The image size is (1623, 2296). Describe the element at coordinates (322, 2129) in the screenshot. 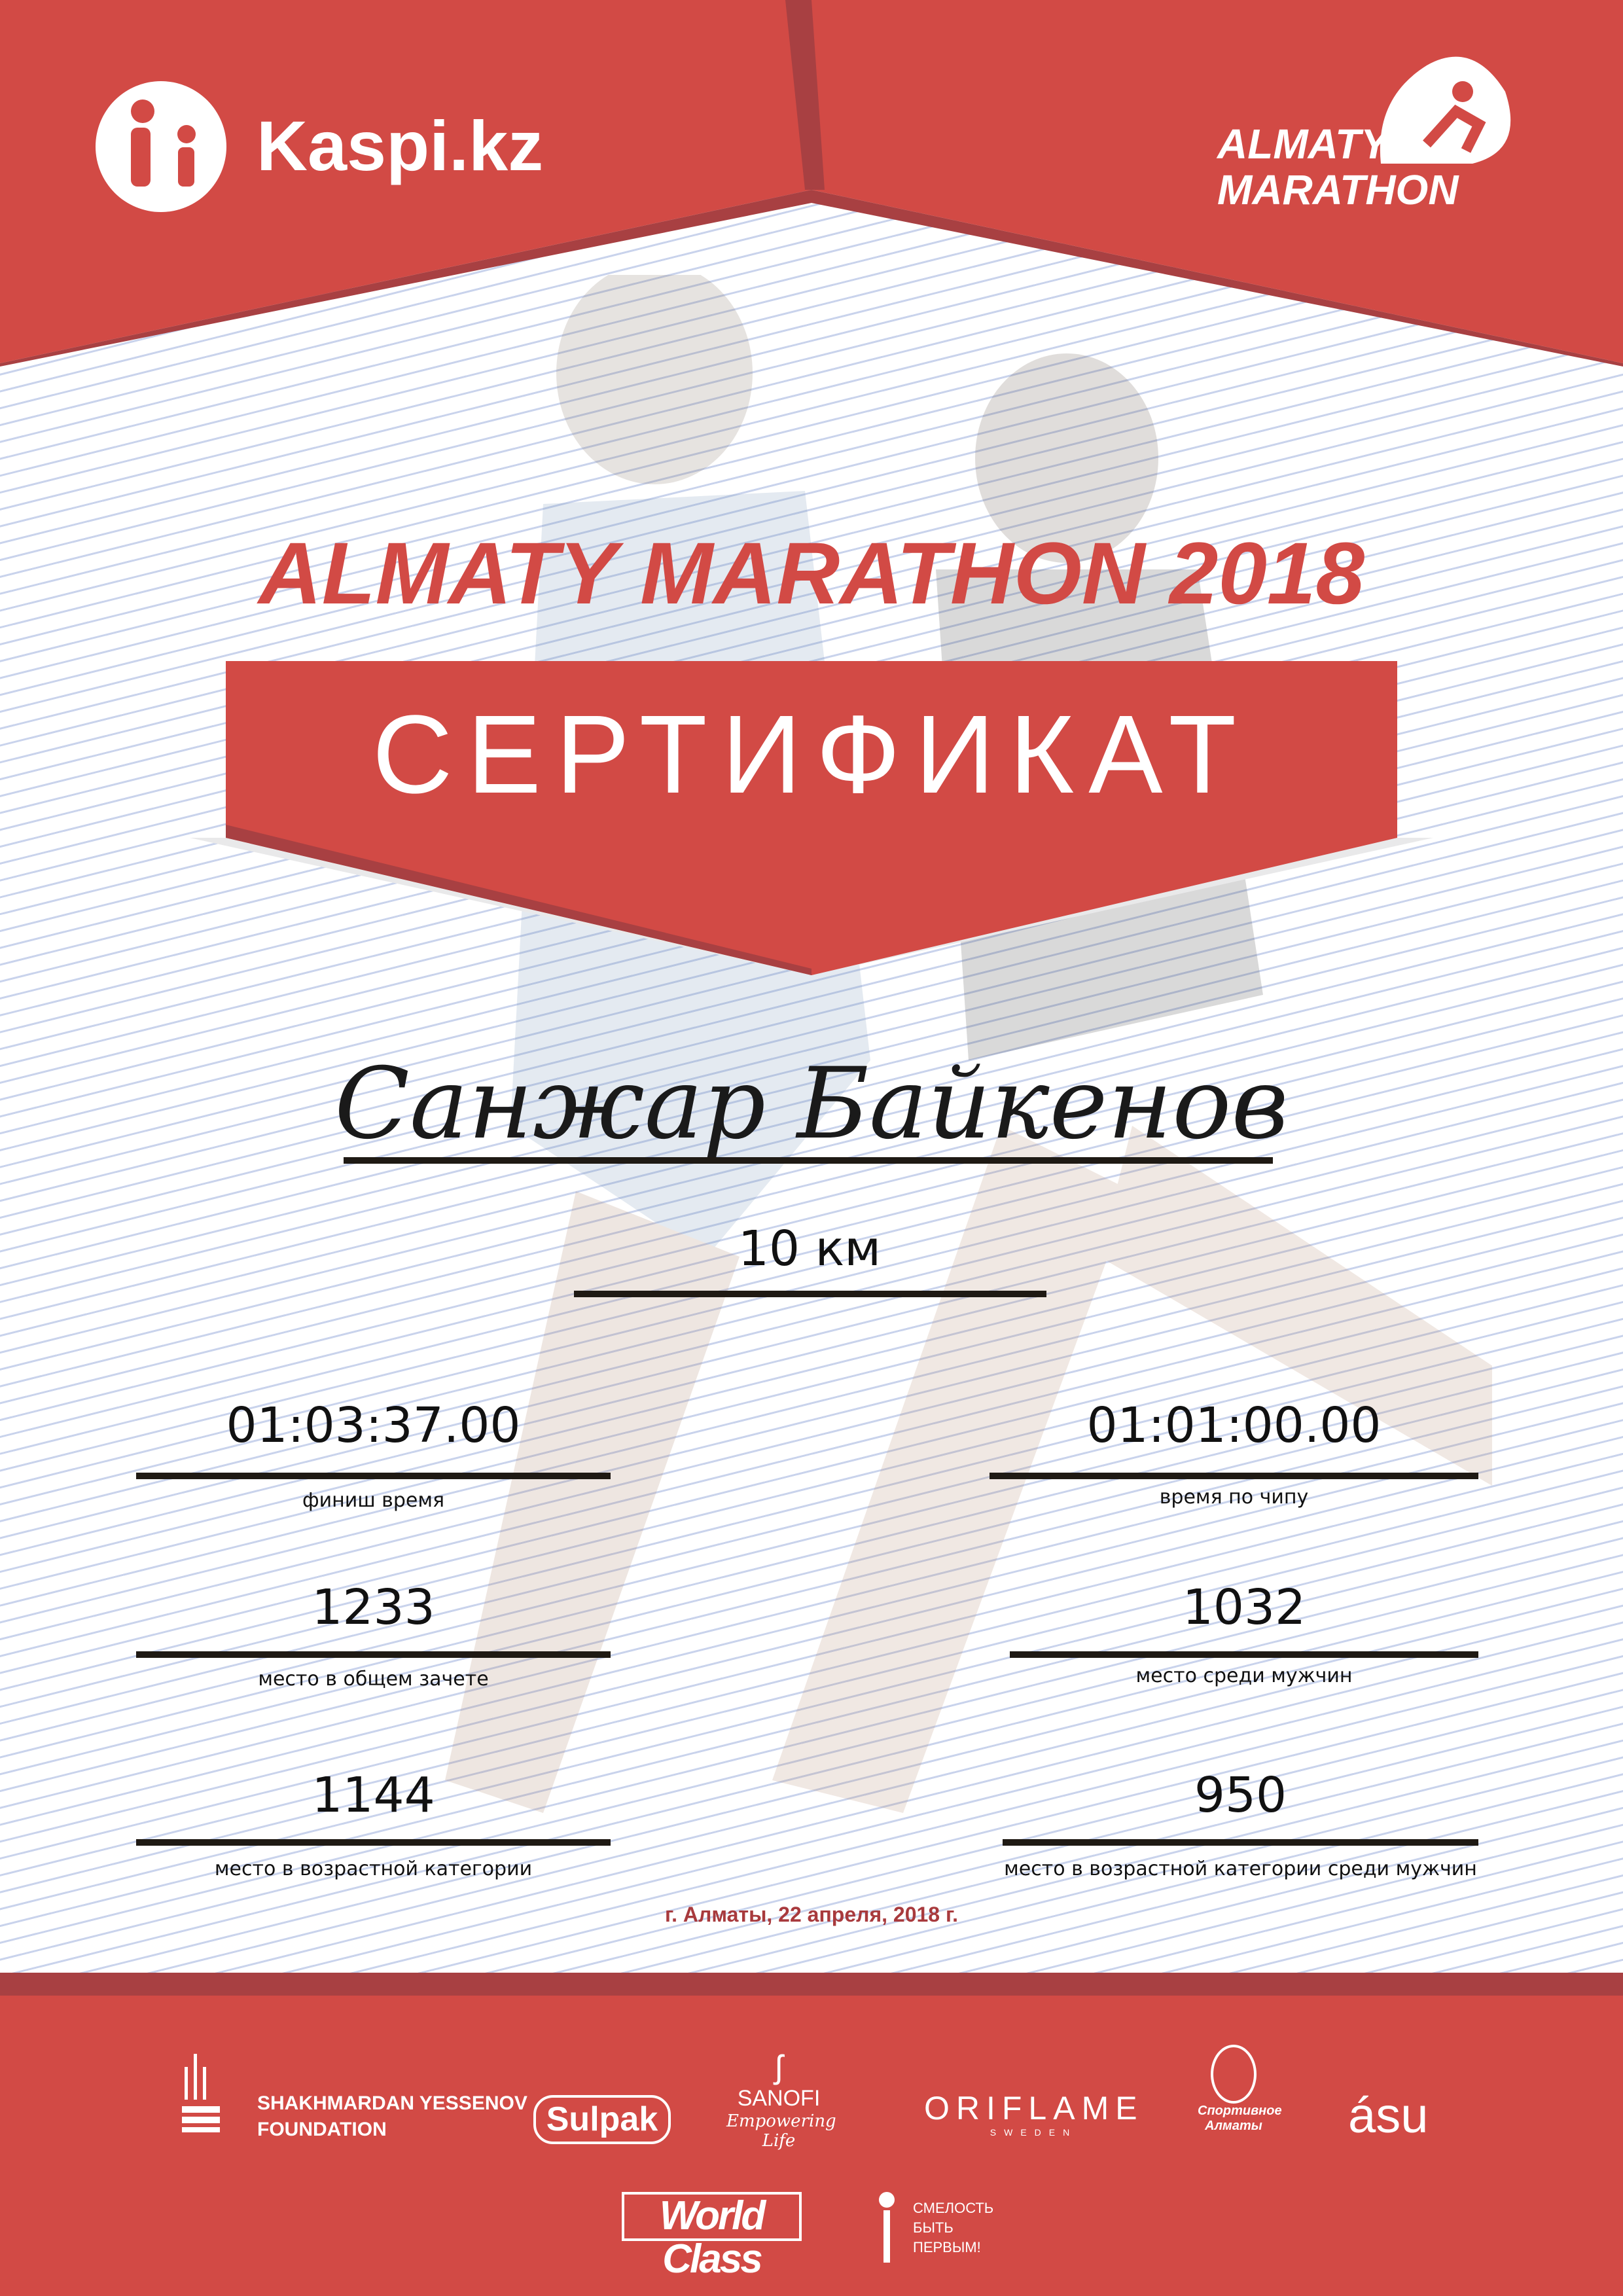

I see `yessenov-line-2: FOUNDATION` at that location.